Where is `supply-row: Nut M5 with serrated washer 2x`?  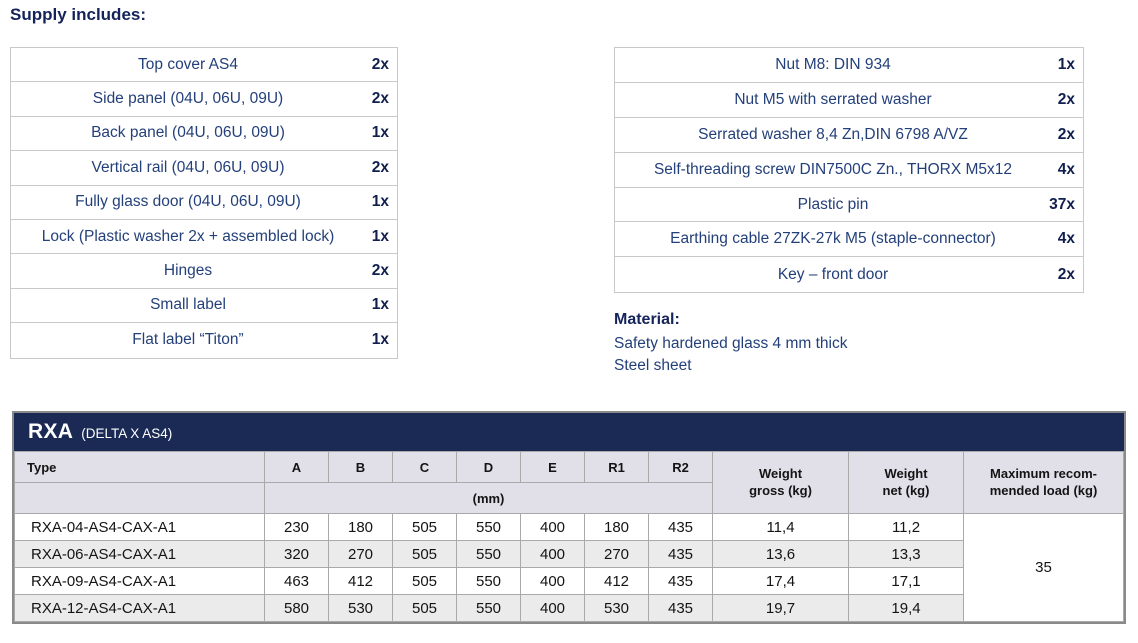 supply-row: Nut M5 with serrated washer 2x is located at coordinates (849, 100).